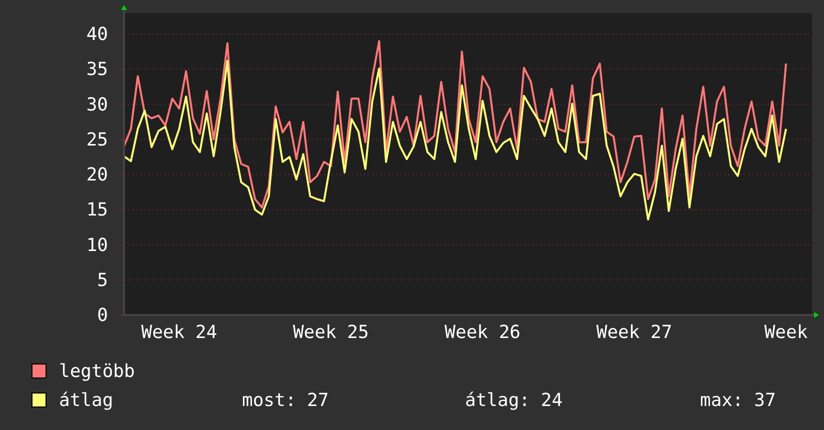 Image resolution: width=824 pixels, height=430 pixels. Describe the element at coordinates (514, 400) in the screenshot. I see `text: átlag: 24` at that location.